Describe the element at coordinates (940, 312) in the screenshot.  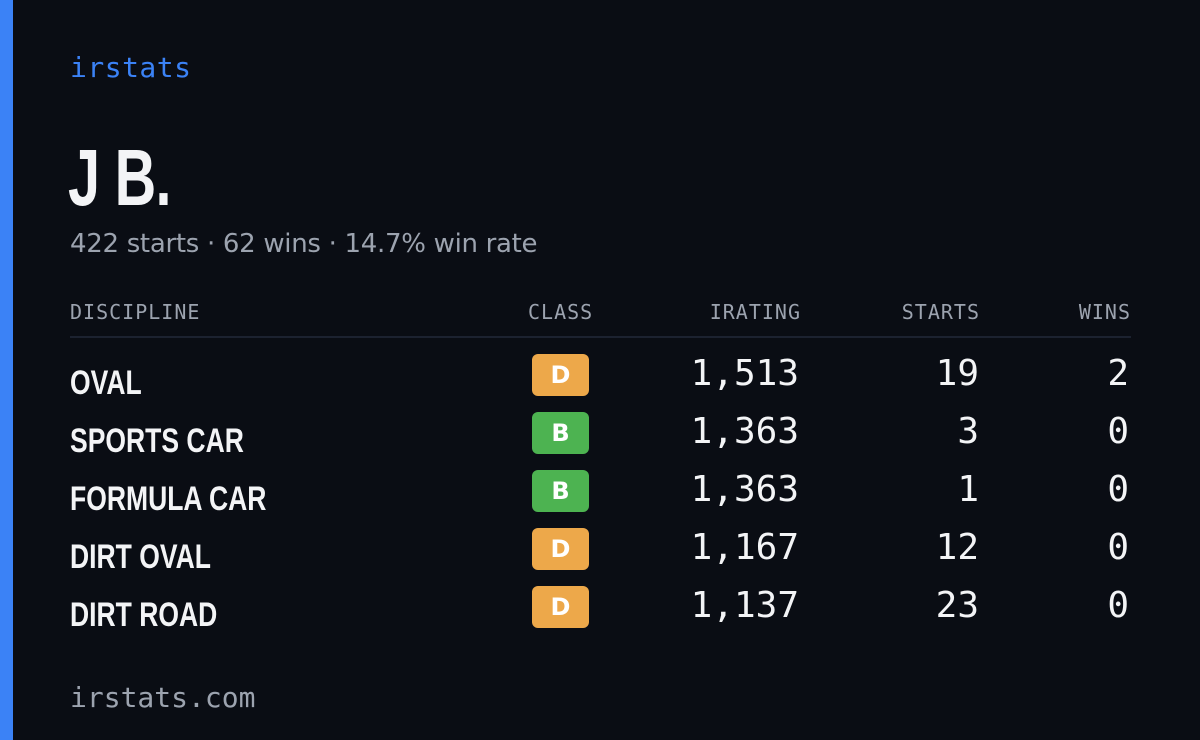
I see `column-header-starts: STARTS` at that location.